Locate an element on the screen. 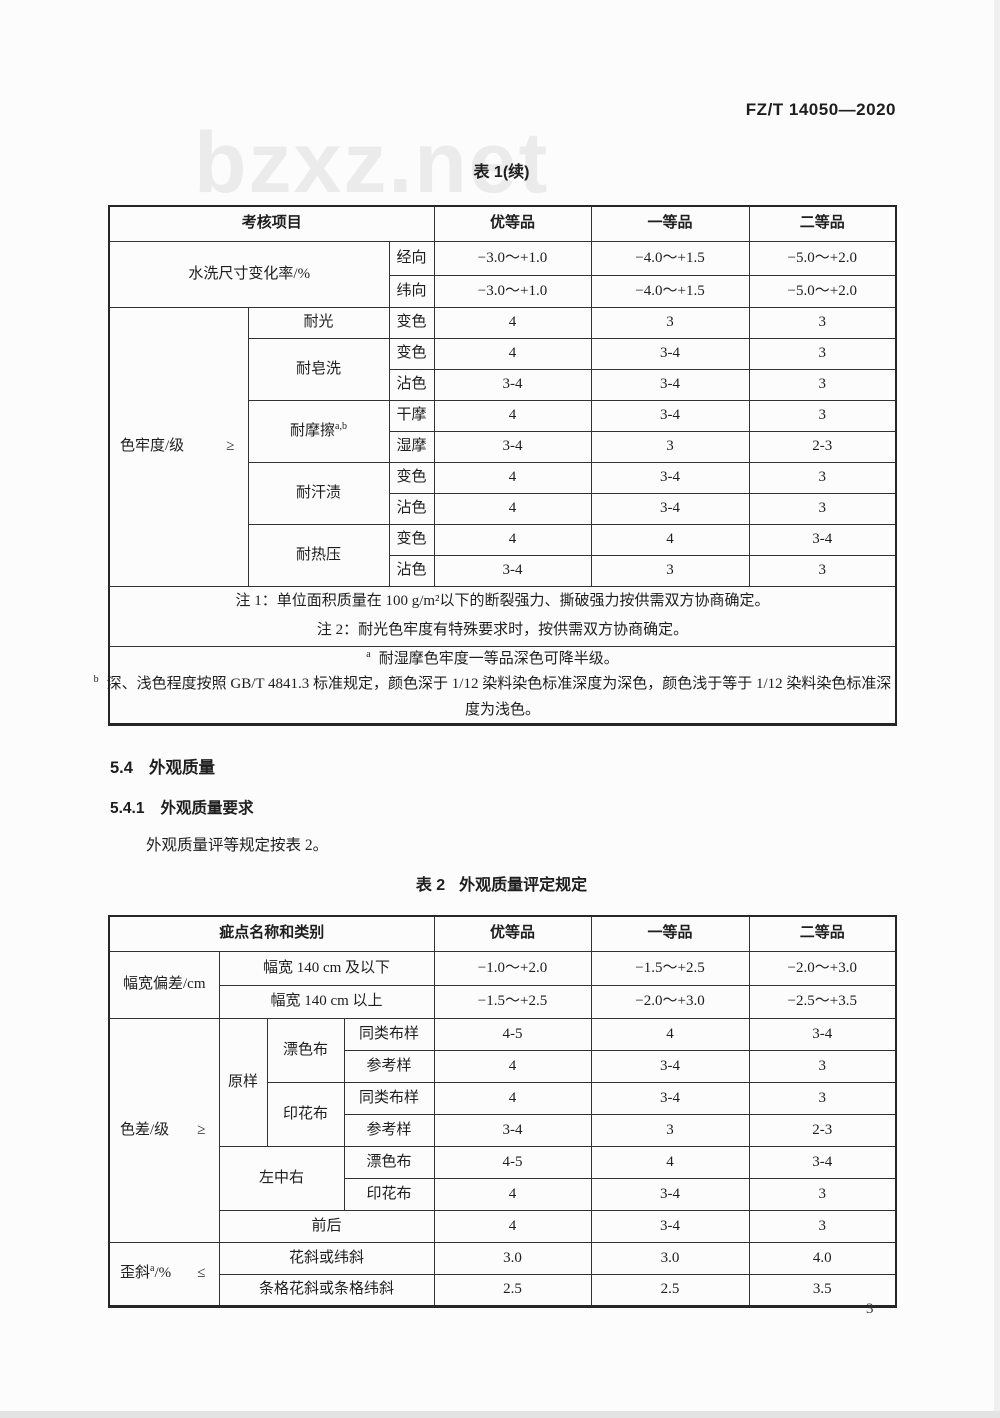 The image size is (1000, 1418). t1-soap-name: 耐皂洗 is located at coordinates (318, 369).